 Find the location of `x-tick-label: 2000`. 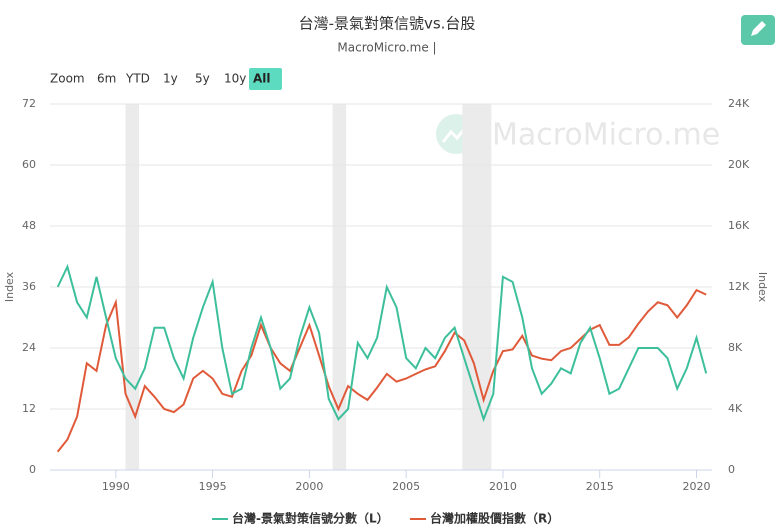

x-tick-label: 2000 is located at coordinates (309, 486).